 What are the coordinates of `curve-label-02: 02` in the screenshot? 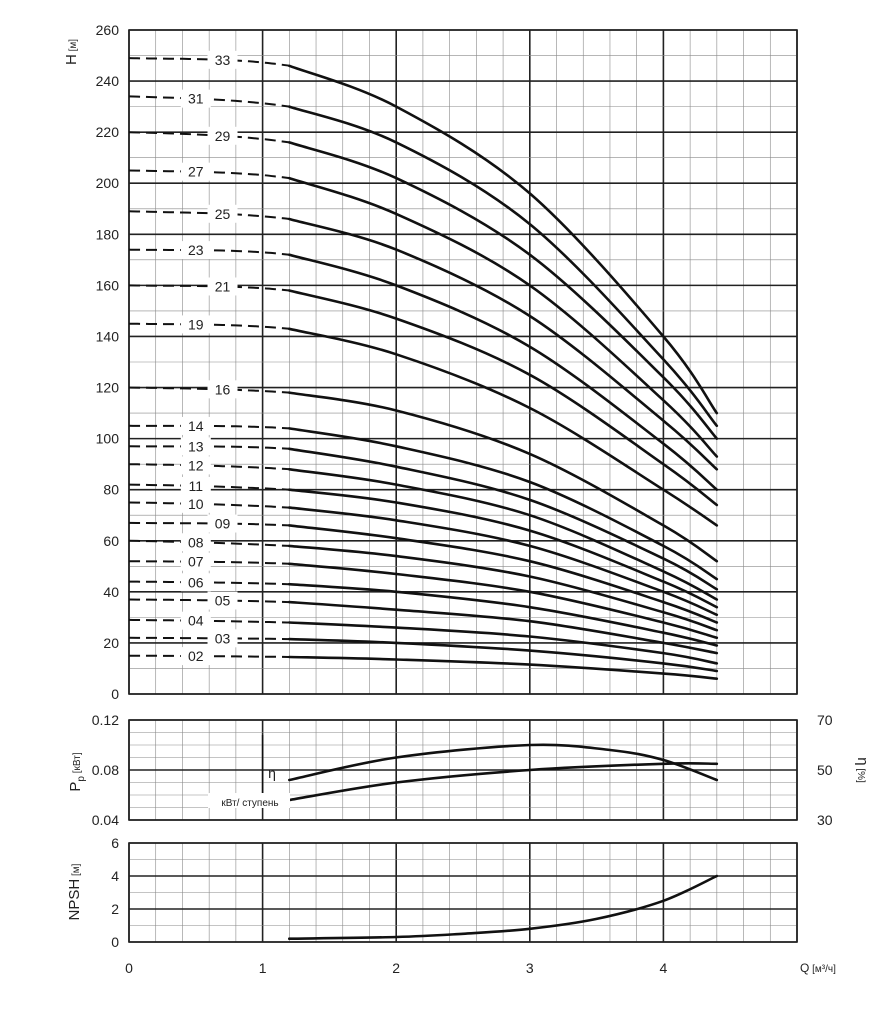 It's located at (196, 656).